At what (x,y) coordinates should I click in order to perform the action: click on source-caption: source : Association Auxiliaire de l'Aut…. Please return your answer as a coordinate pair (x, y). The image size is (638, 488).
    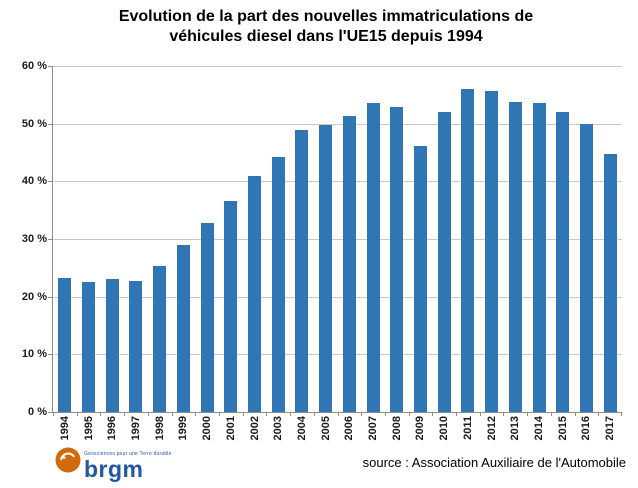
    Looking at the image, I should click on (494, 462).